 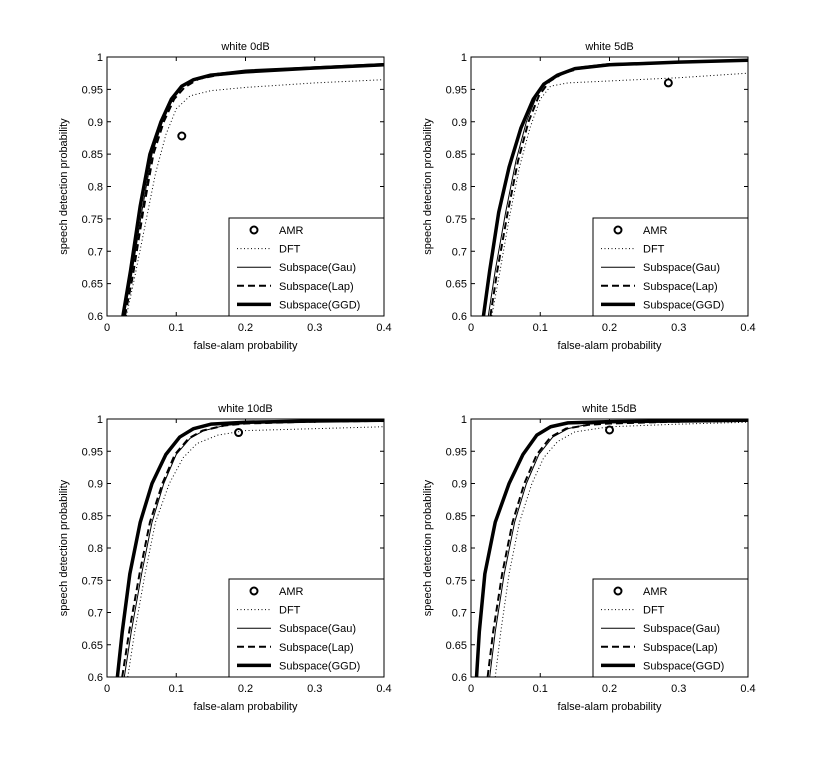 What do you see at coordinates (608, 409) in the screenshot?
I see `chart-title: white 15dB` at bounding box center [608, 409].